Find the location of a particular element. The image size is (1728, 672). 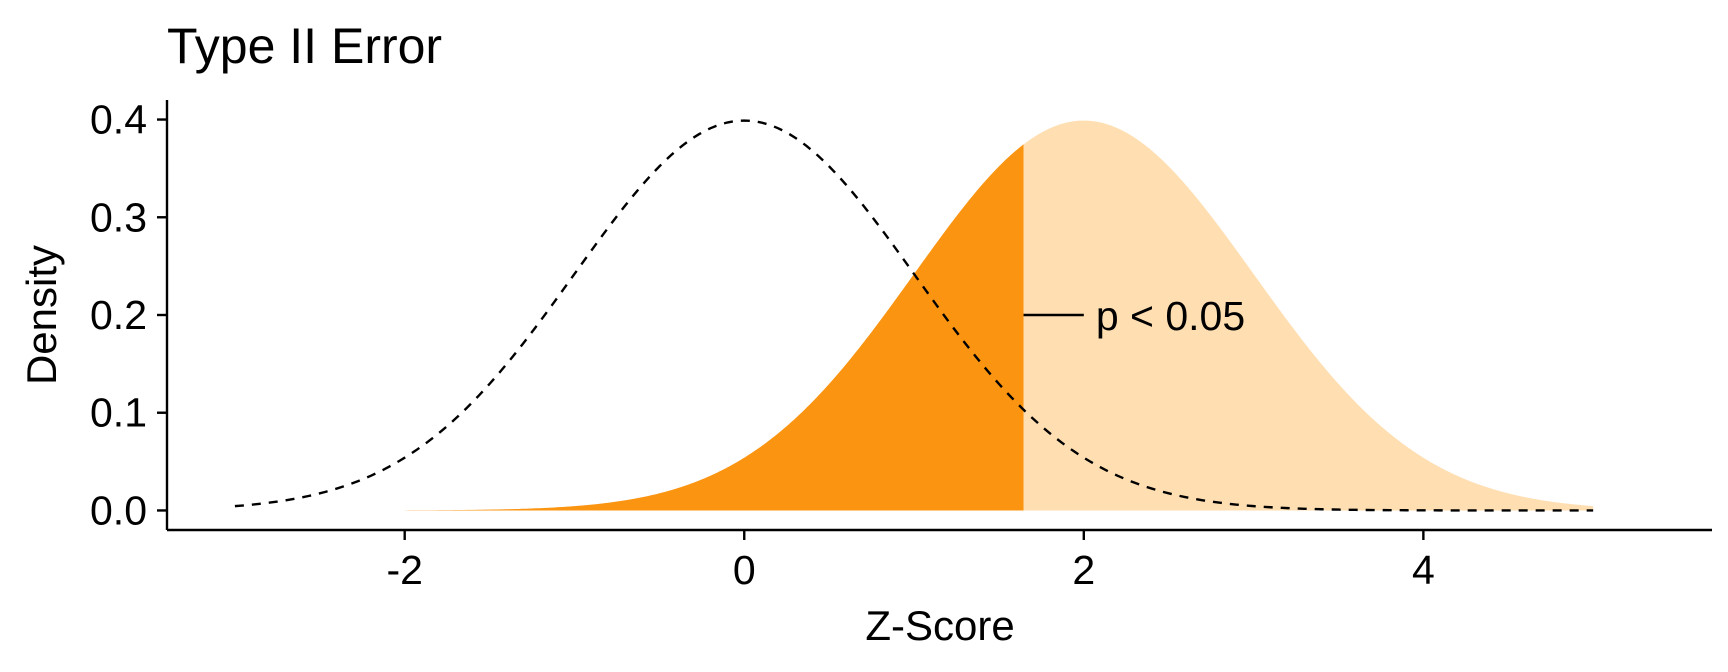

y-tick-label: 0.2 is located at coordinates (118, 315).